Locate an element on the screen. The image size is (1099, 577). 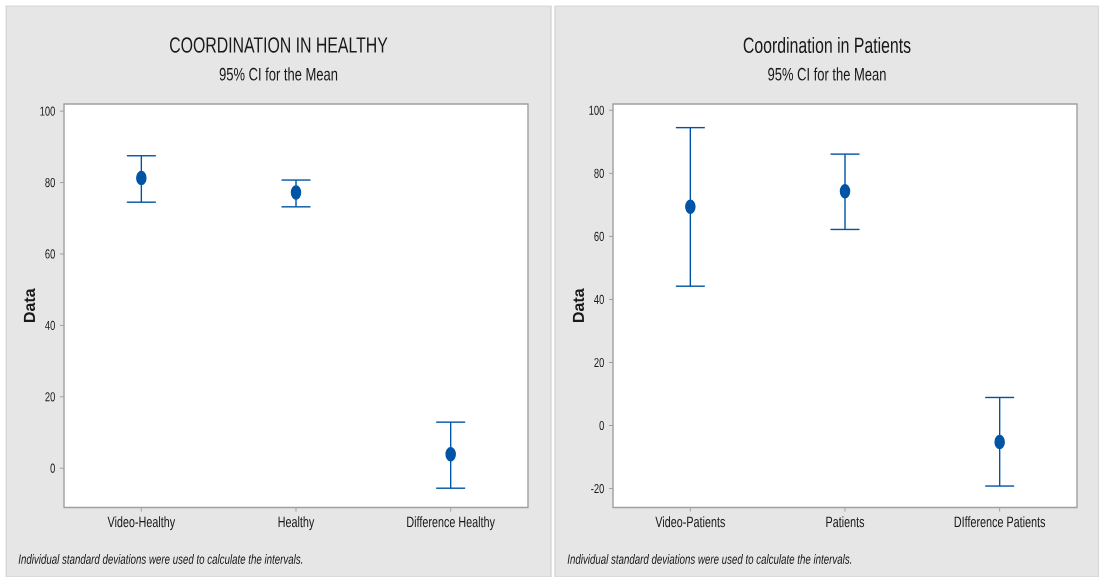
chart-title: COORDINATION IN HEALTHY is located at coordinates (279, 45).